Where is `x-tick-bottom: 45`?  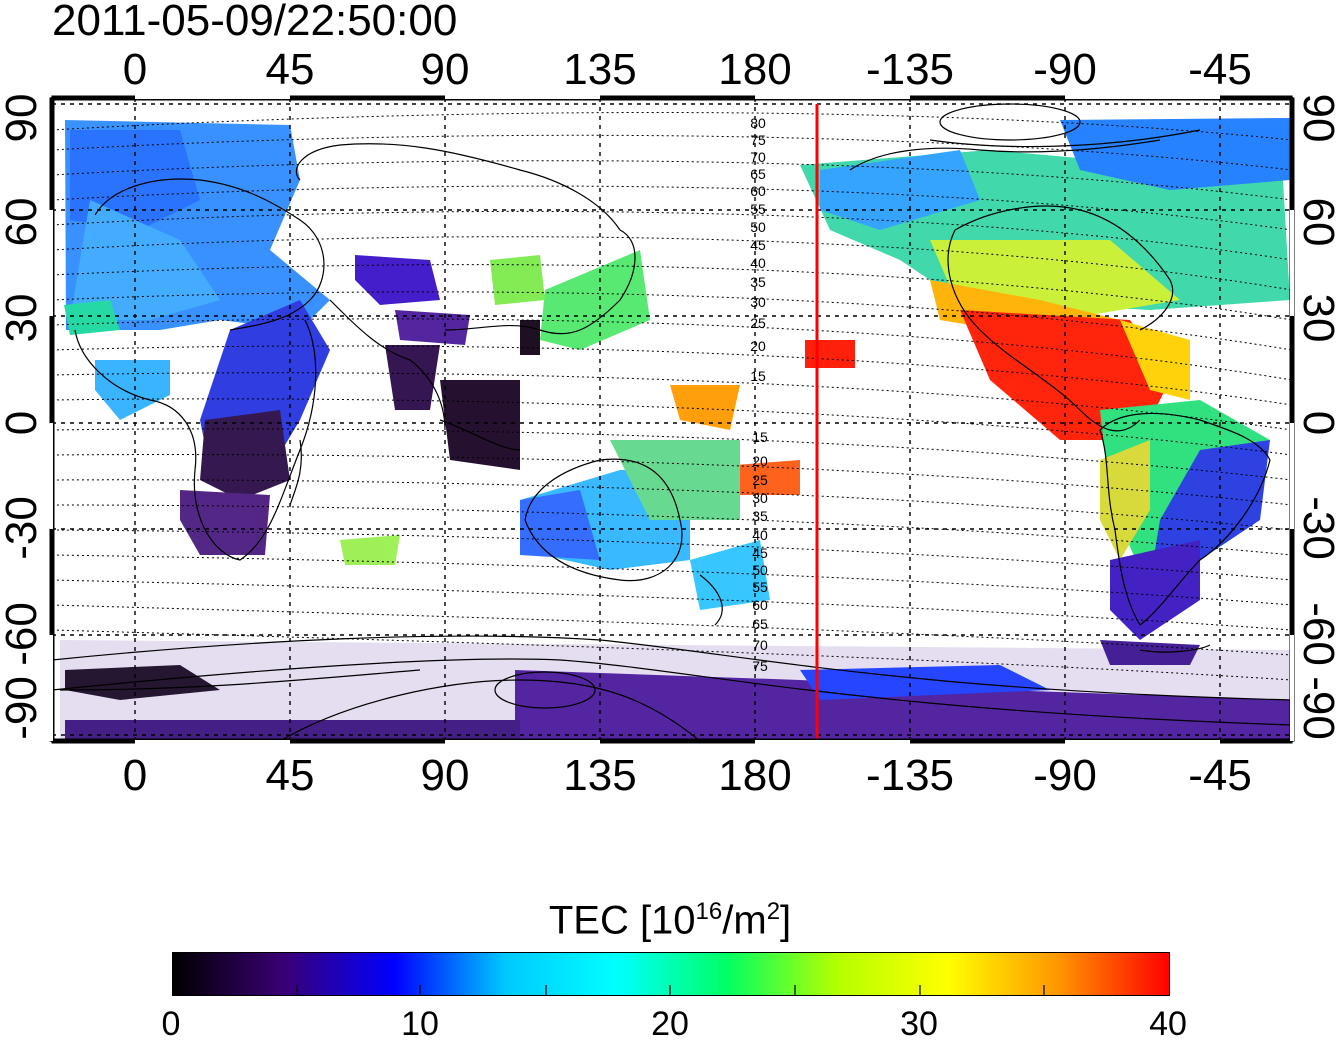 x-tick-bottom: 45 is located at coordinates (290, 775).